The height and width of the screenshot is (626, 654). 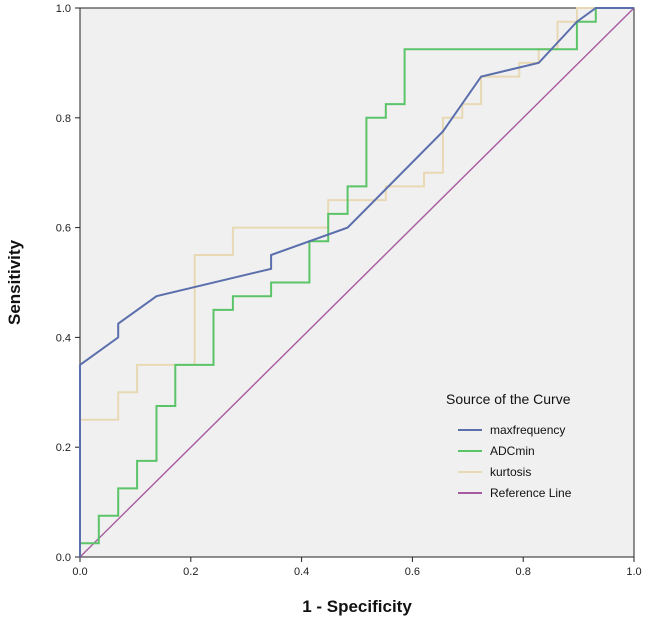 What do you see at coordinates (63, 119) in the screenshot?
I see `y-tick-label: 0.8` at bounding box center [63, 119].